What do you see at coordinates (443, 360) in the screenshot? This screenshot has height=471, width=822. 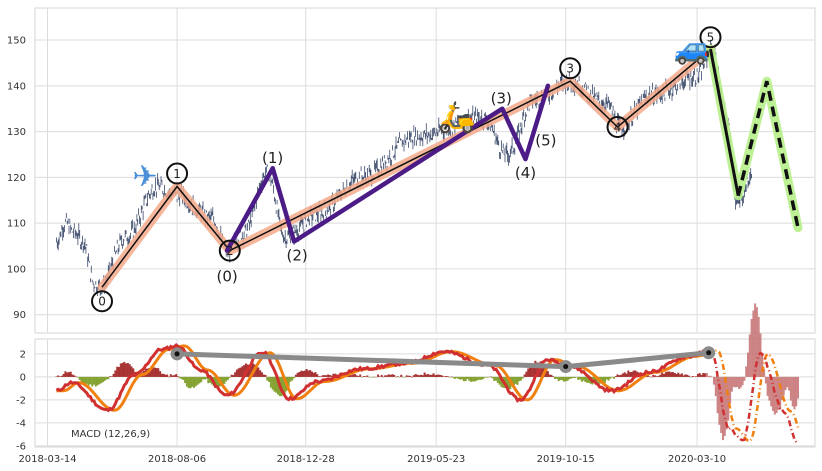 I see `macd-gray-trendline` at bounding box center [443, 360].